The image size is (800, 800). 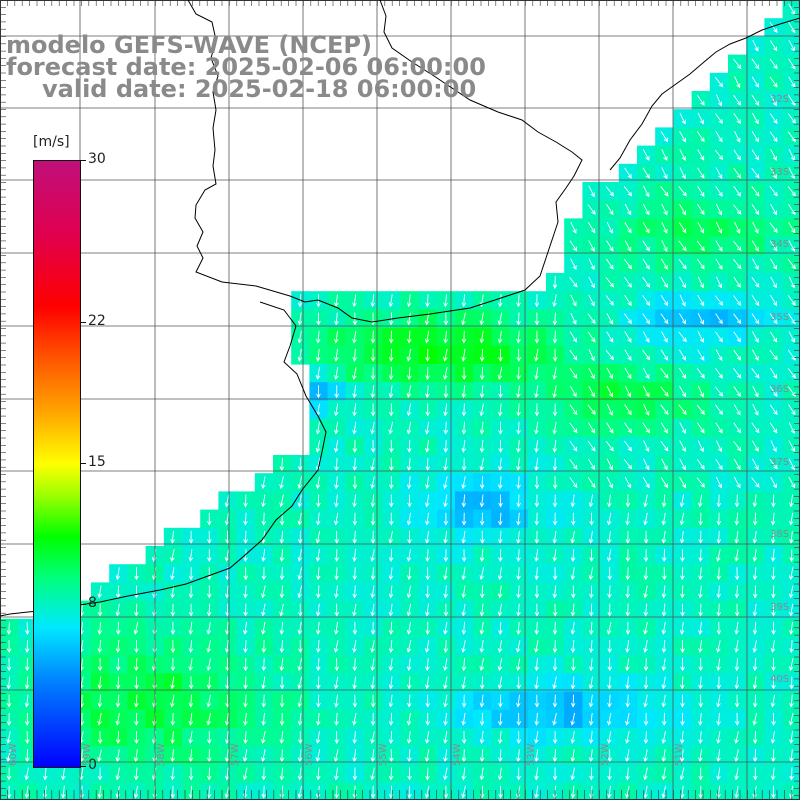 I want to click on latitude-label: 37S, so click(x=780, y=462).